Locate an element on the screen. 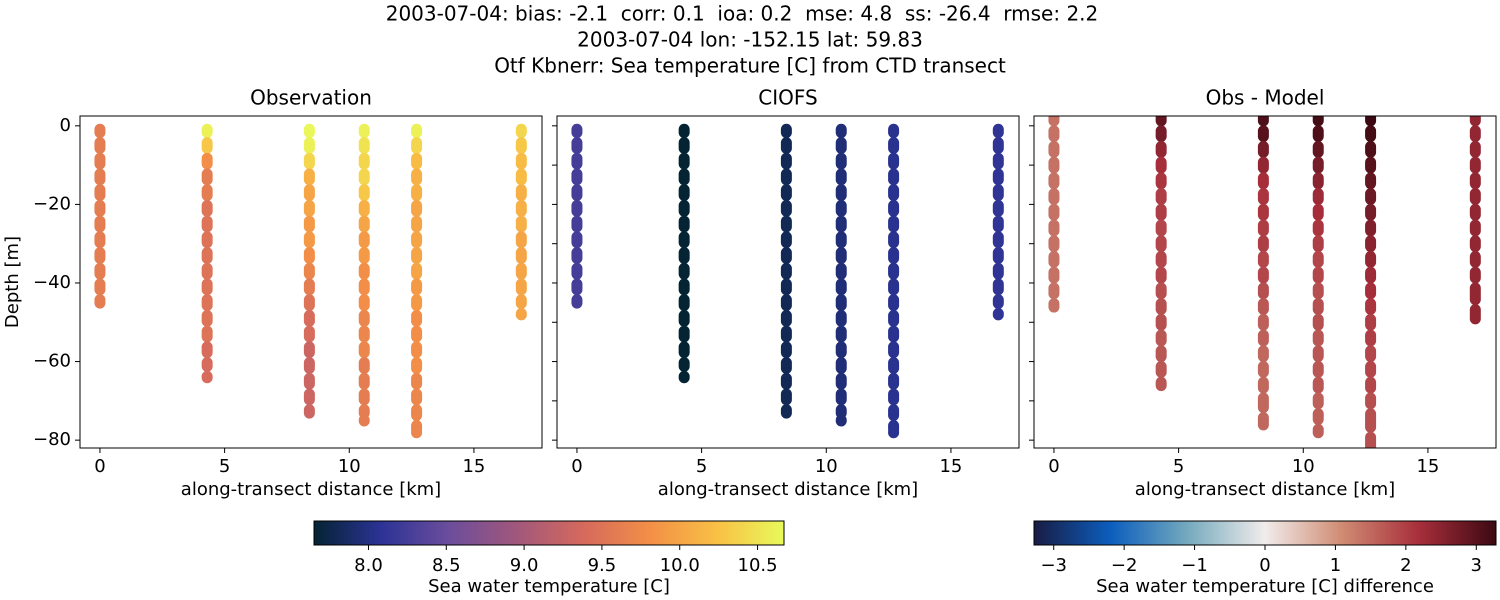  y-tick-label: −80 is located at coordinates (52, 439).